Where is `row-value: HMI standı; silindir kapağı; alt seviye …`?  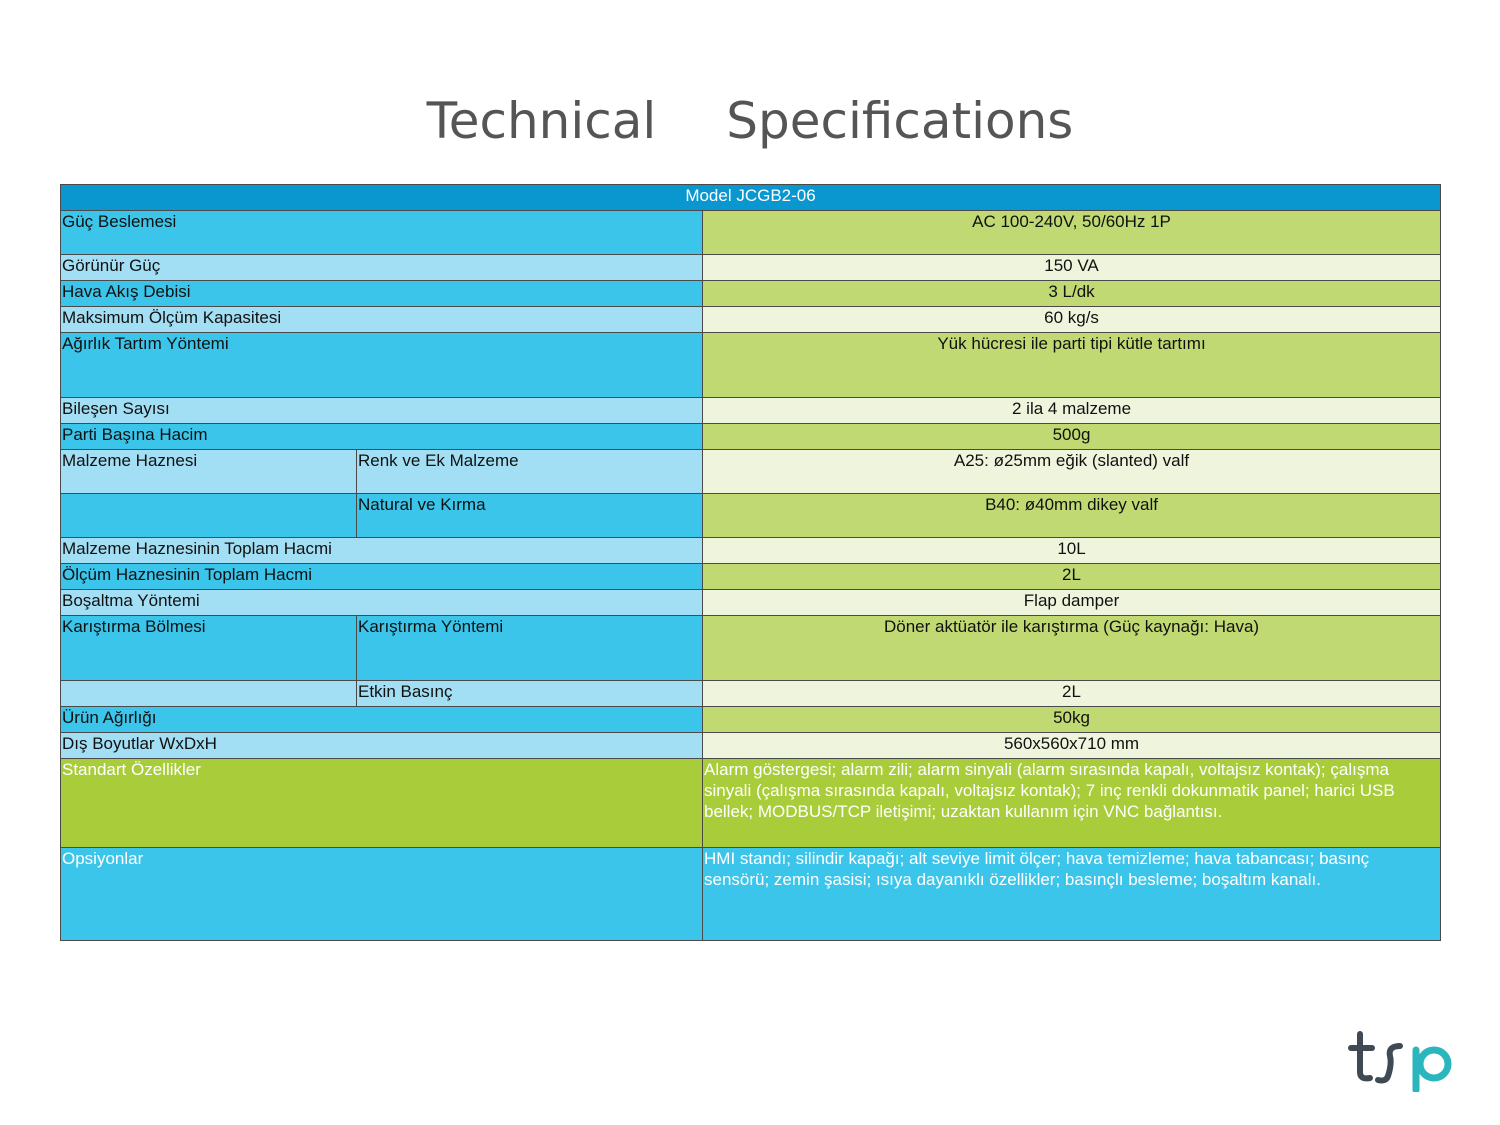
row-value: HMI standı; silindir kapağı; alt seviye … is located at coordinates (1071, 894).